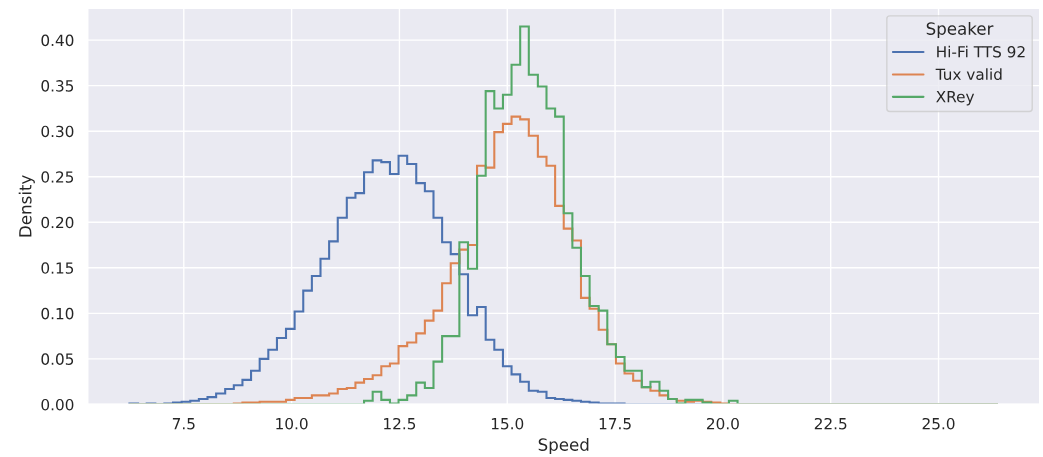  Describe the element at coordinates (938, 423) in the screenshot. I see `x-tick-label: 25.0` at that location.